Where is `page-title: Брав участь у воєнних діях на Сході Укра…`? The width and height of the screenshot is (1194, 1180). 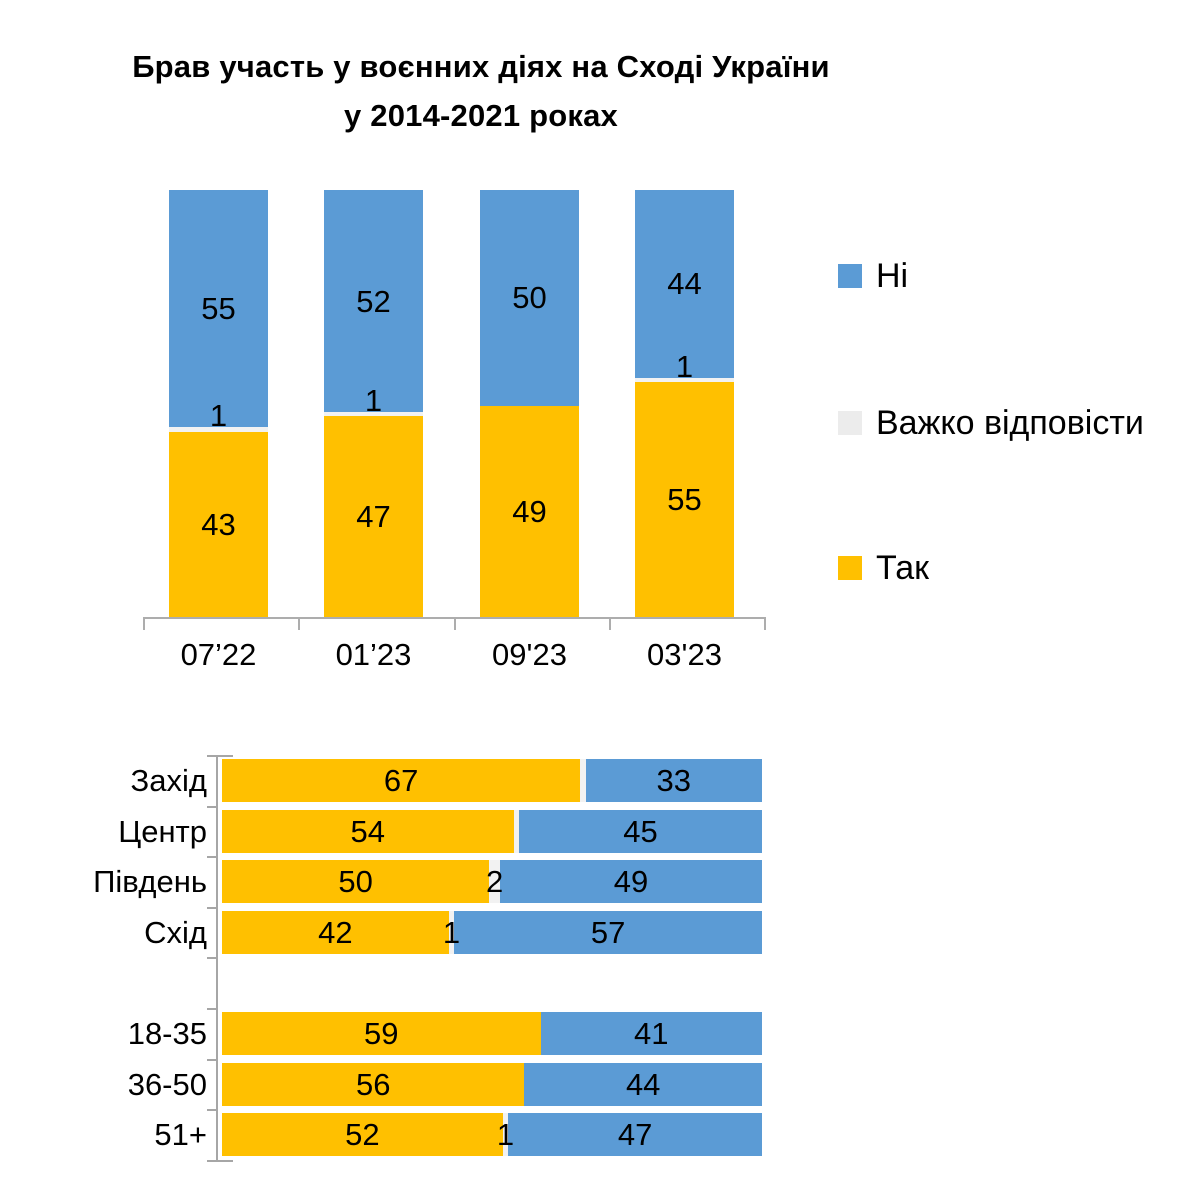 page-title: Брав участь у воєнних діях на Сході Укра… is located at coordinates (481, 91).